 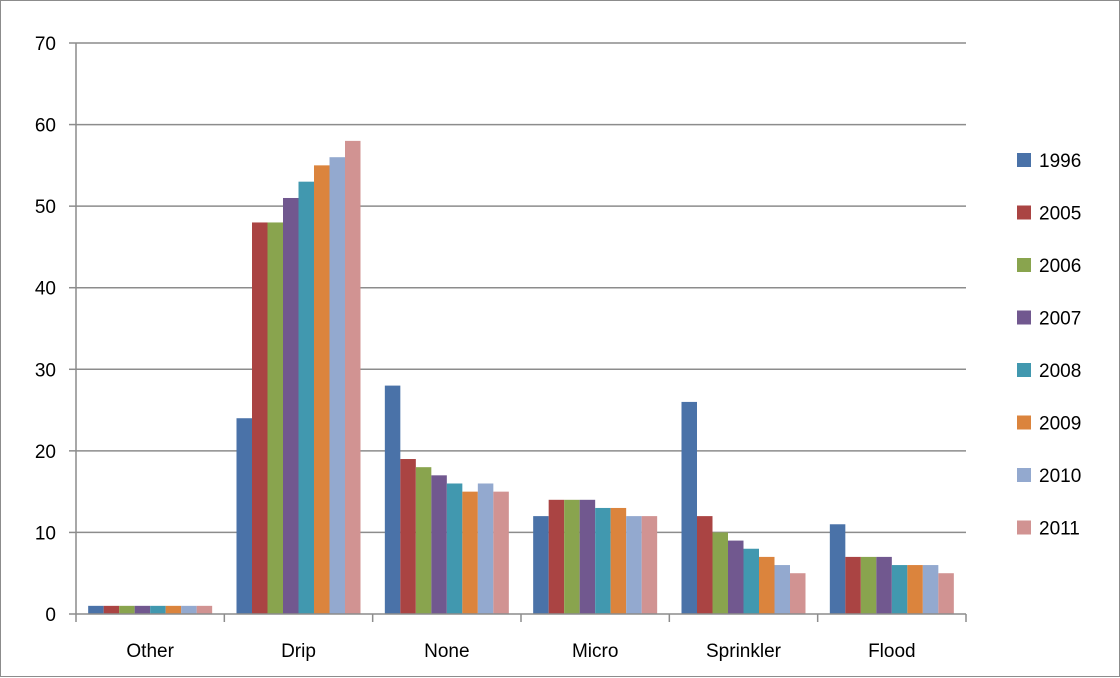 What do you see at coordinates (353, 377) in the screenshot?
I see `bar-2011-drip` at bounding box center [353, 377].